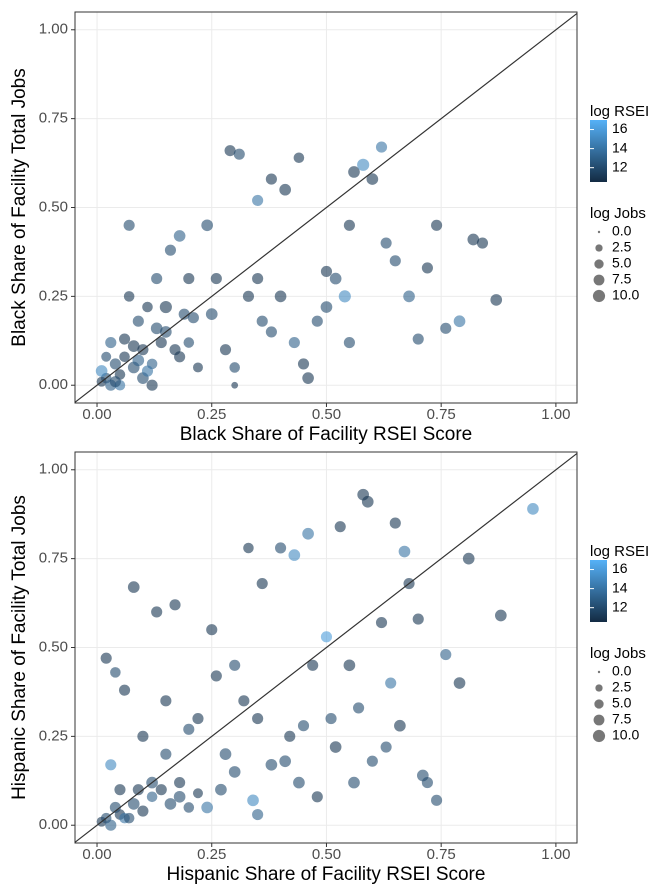 This screenshot has width=662, height=884. Describe the element at coordinates (622, 231) in the screenshot. I see `size-key-label: 0.0` at that location.